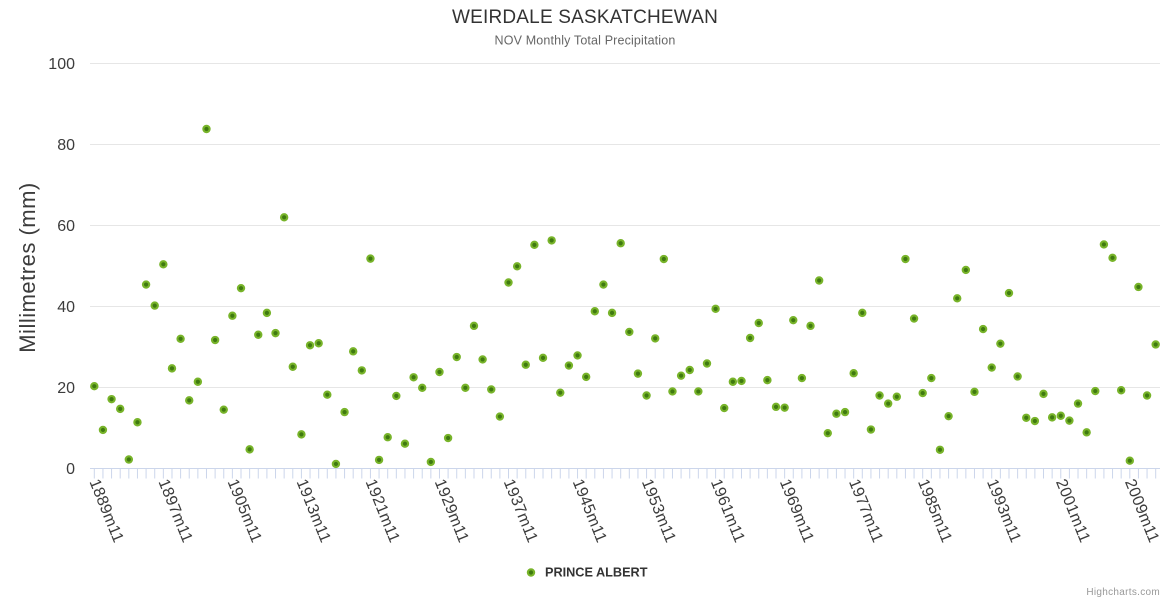  I want to click on svg-text: 80, so click(66, 145).